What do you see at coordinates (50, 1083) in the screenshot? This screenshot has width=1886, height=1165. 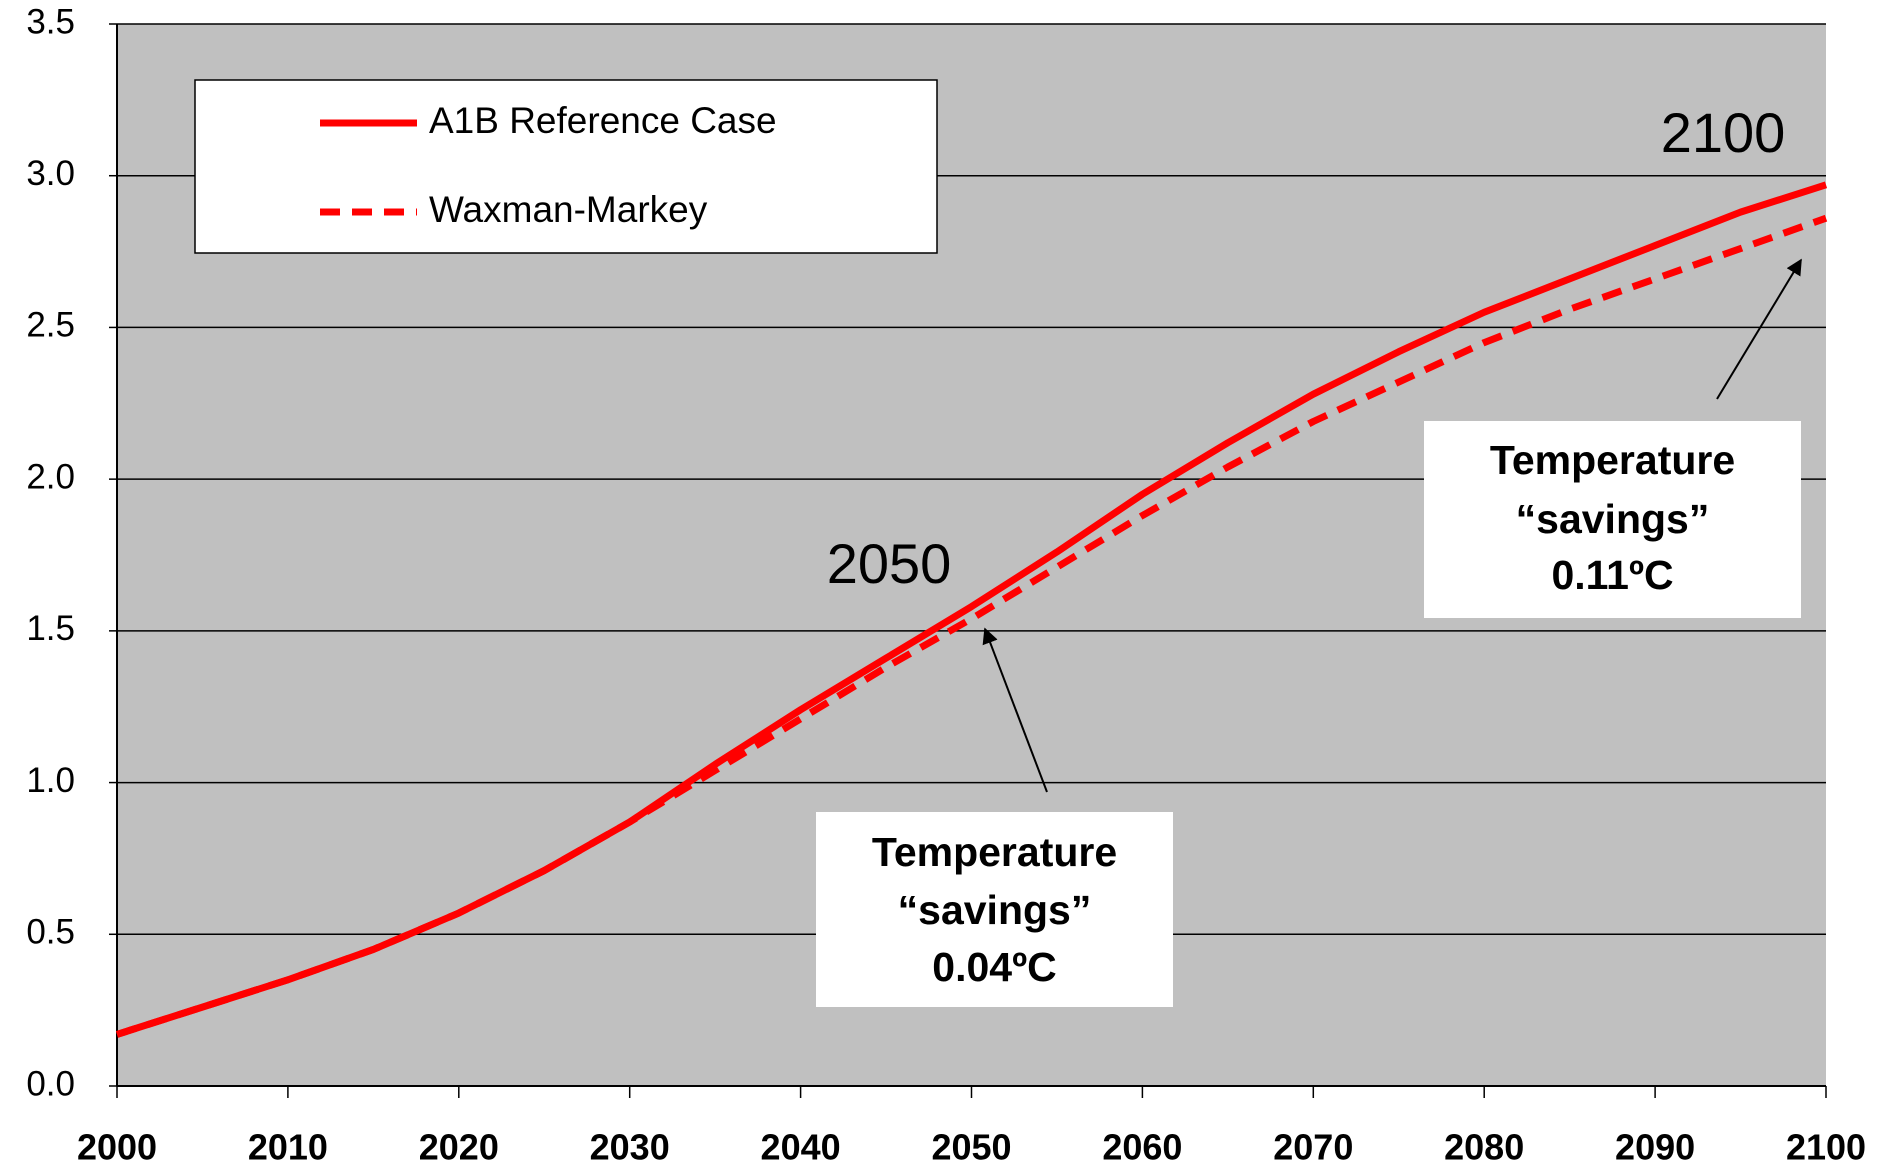 I see `y-tick-label: 0.0` at bounding box center [50, 1083].